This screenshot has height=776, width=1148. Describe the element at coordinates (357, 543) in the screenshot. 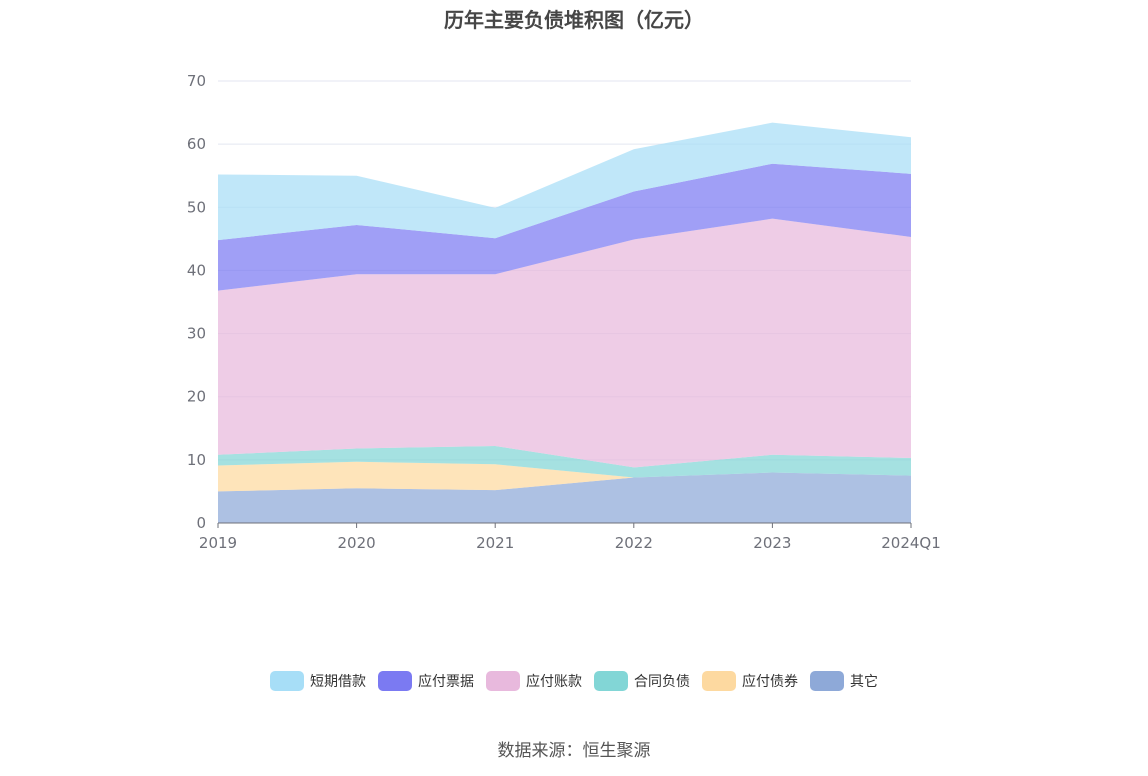

I see `x-tick-label: 2020` at that location.